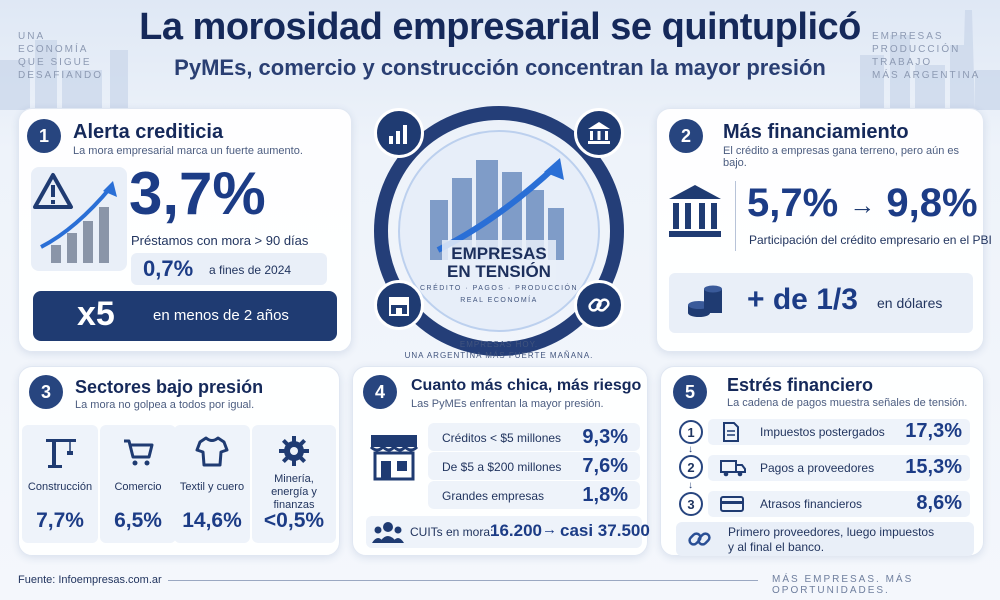 This screenshot has height=600, width=1000. Describe the element at coordinates (46, 392) in the screenshot. I see `card-number-badge: 3` at that location.